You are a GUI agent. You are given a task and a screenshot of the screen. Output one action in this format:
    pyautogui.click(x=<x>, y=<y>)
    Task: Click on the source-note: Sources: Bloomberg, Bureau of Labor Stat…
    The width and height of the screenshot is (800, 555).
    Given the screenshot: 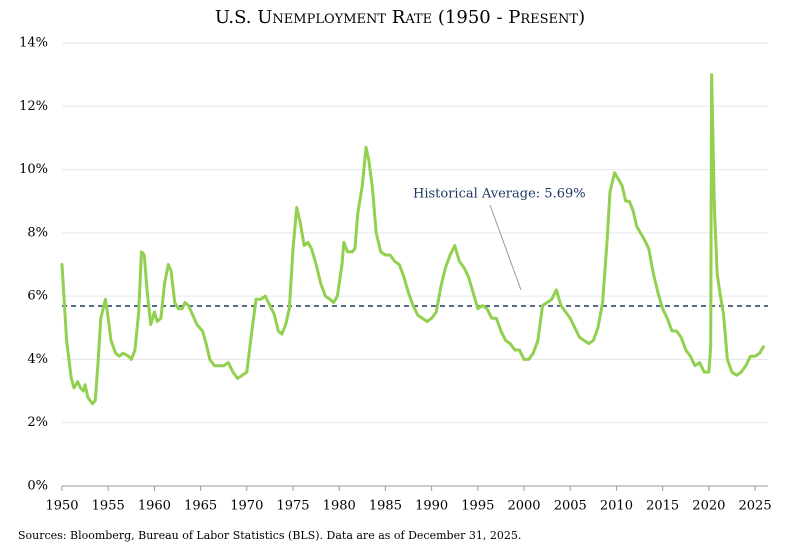 What is the action you would take?
    pyautogui.click(x=269, y=535)
    